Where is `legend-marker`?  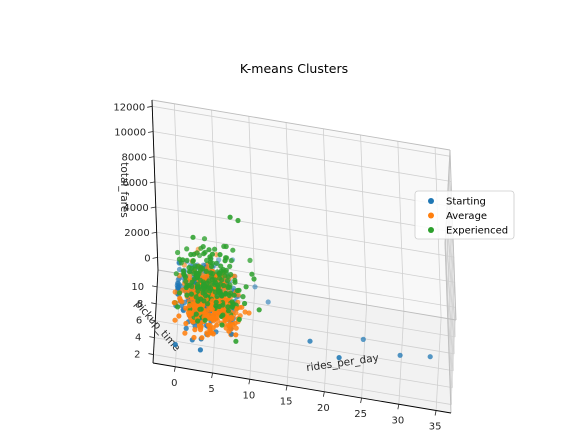 legend-marker is located at coordinates (431, 230).